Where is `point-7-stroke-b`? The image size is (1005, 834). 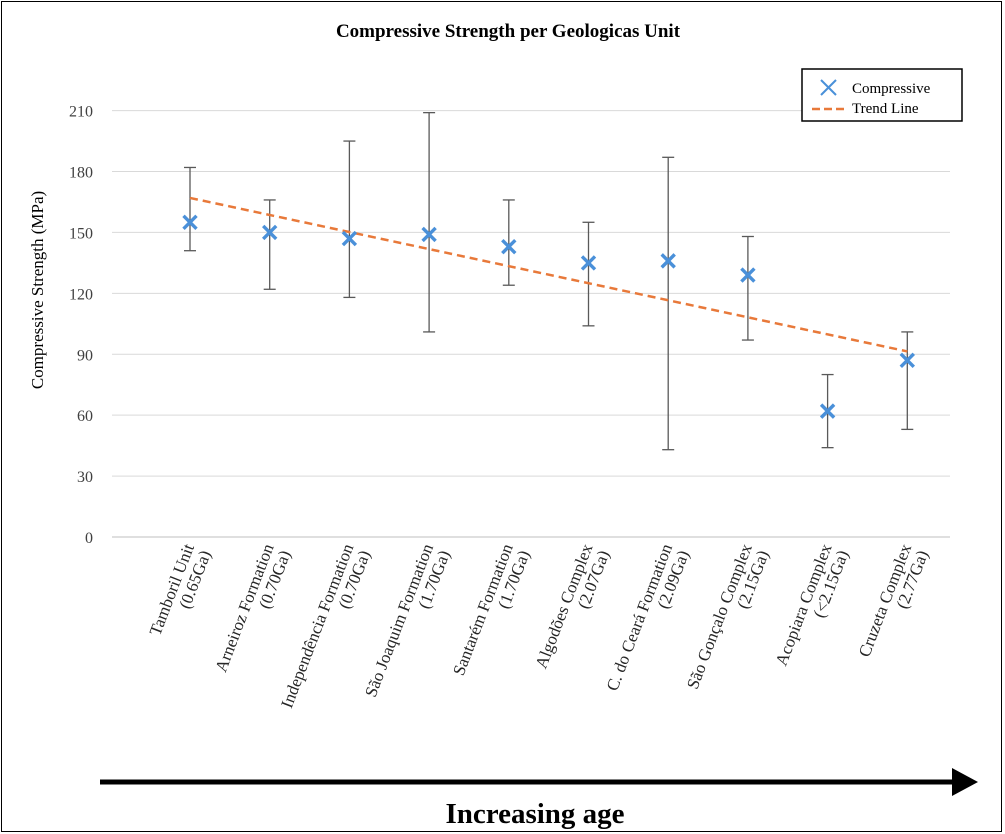
point-7-stroke-b is located at coordinates (748, 275).